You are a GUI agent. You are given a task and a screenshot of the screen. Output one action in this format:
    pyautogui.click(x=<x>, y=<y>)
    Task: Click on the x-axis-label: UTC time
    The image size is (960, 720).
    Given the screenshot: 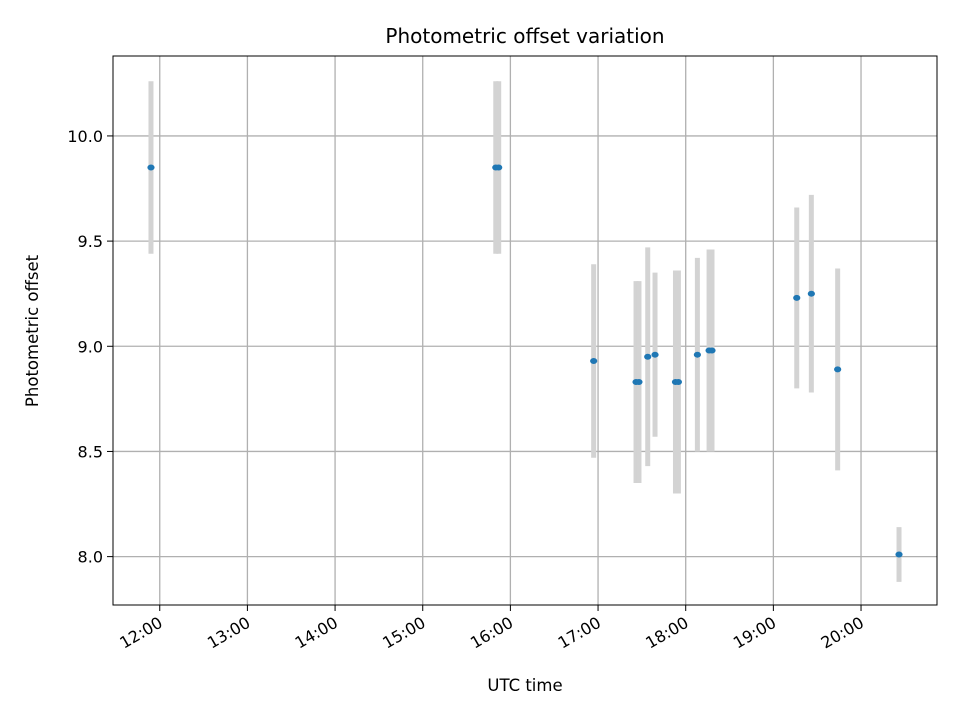 What is the action you would take?
    pyautogui.click(x=524, y=685)
    